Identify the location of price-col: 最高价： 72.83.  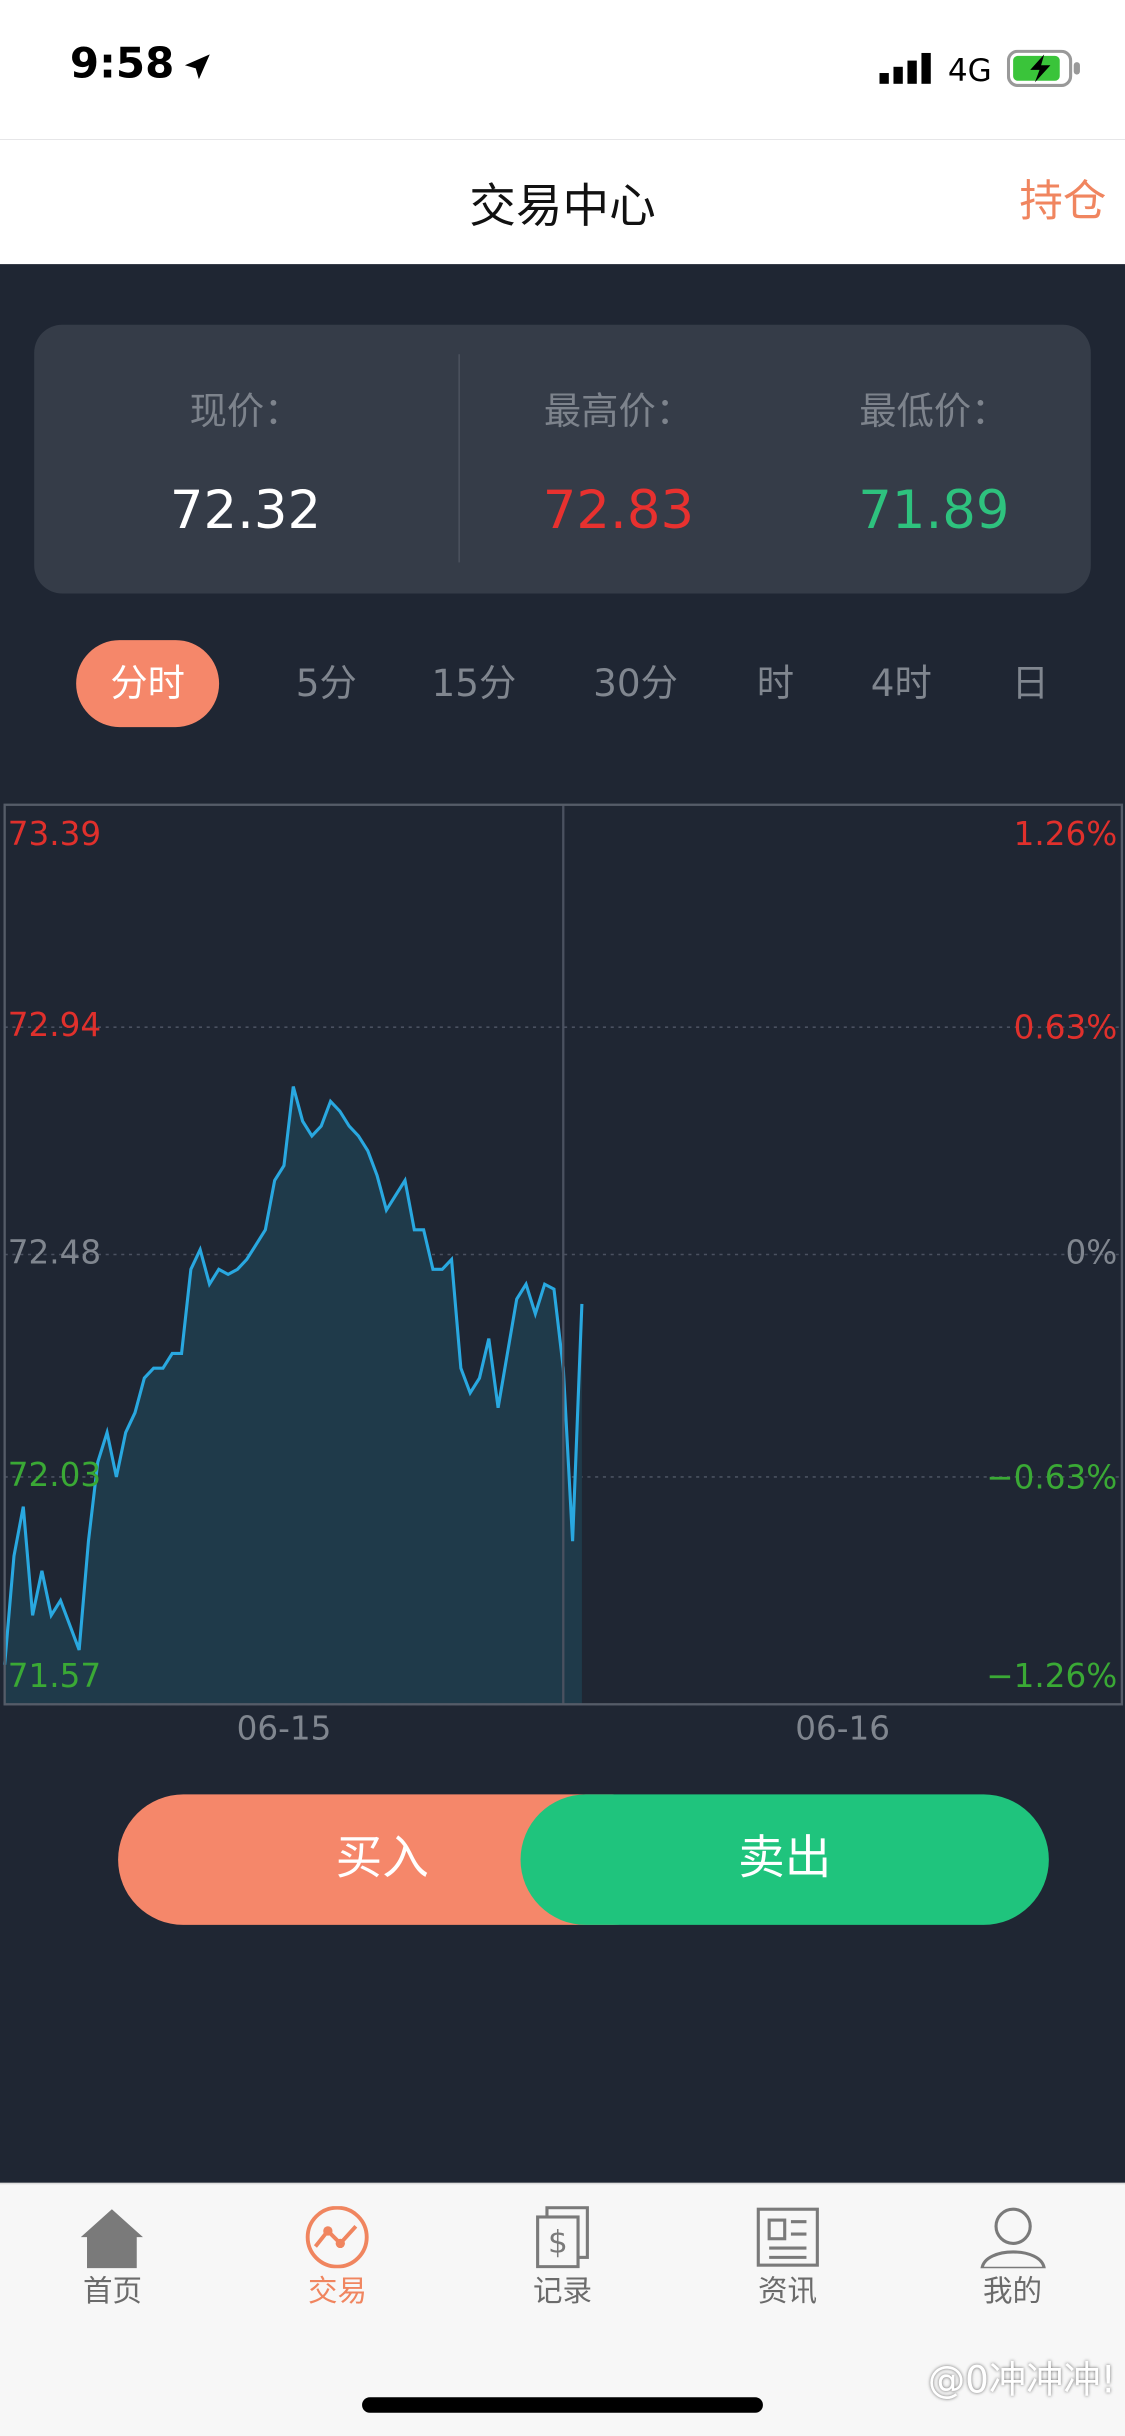
(618, 459).